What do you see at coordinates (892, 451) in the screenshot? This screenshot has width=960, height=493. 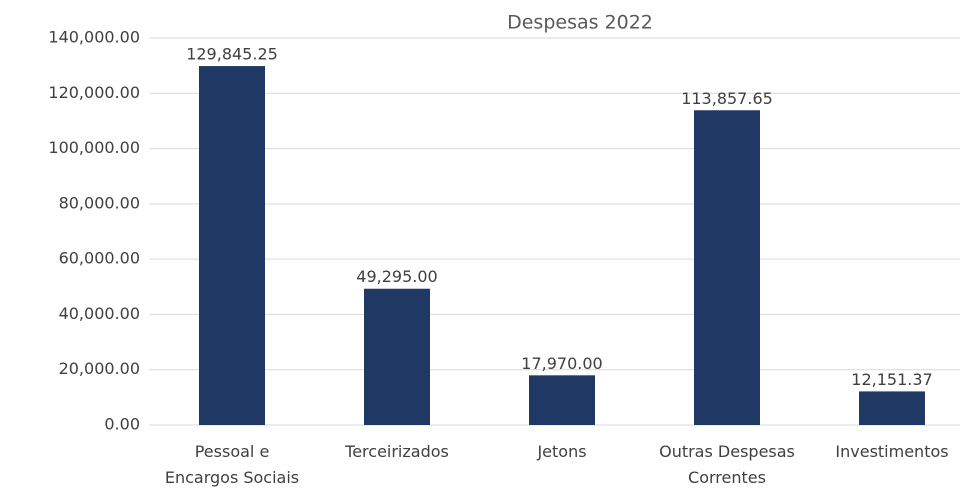 I see `x-tick-label: Investimentos` at bounding box center [892, 451].